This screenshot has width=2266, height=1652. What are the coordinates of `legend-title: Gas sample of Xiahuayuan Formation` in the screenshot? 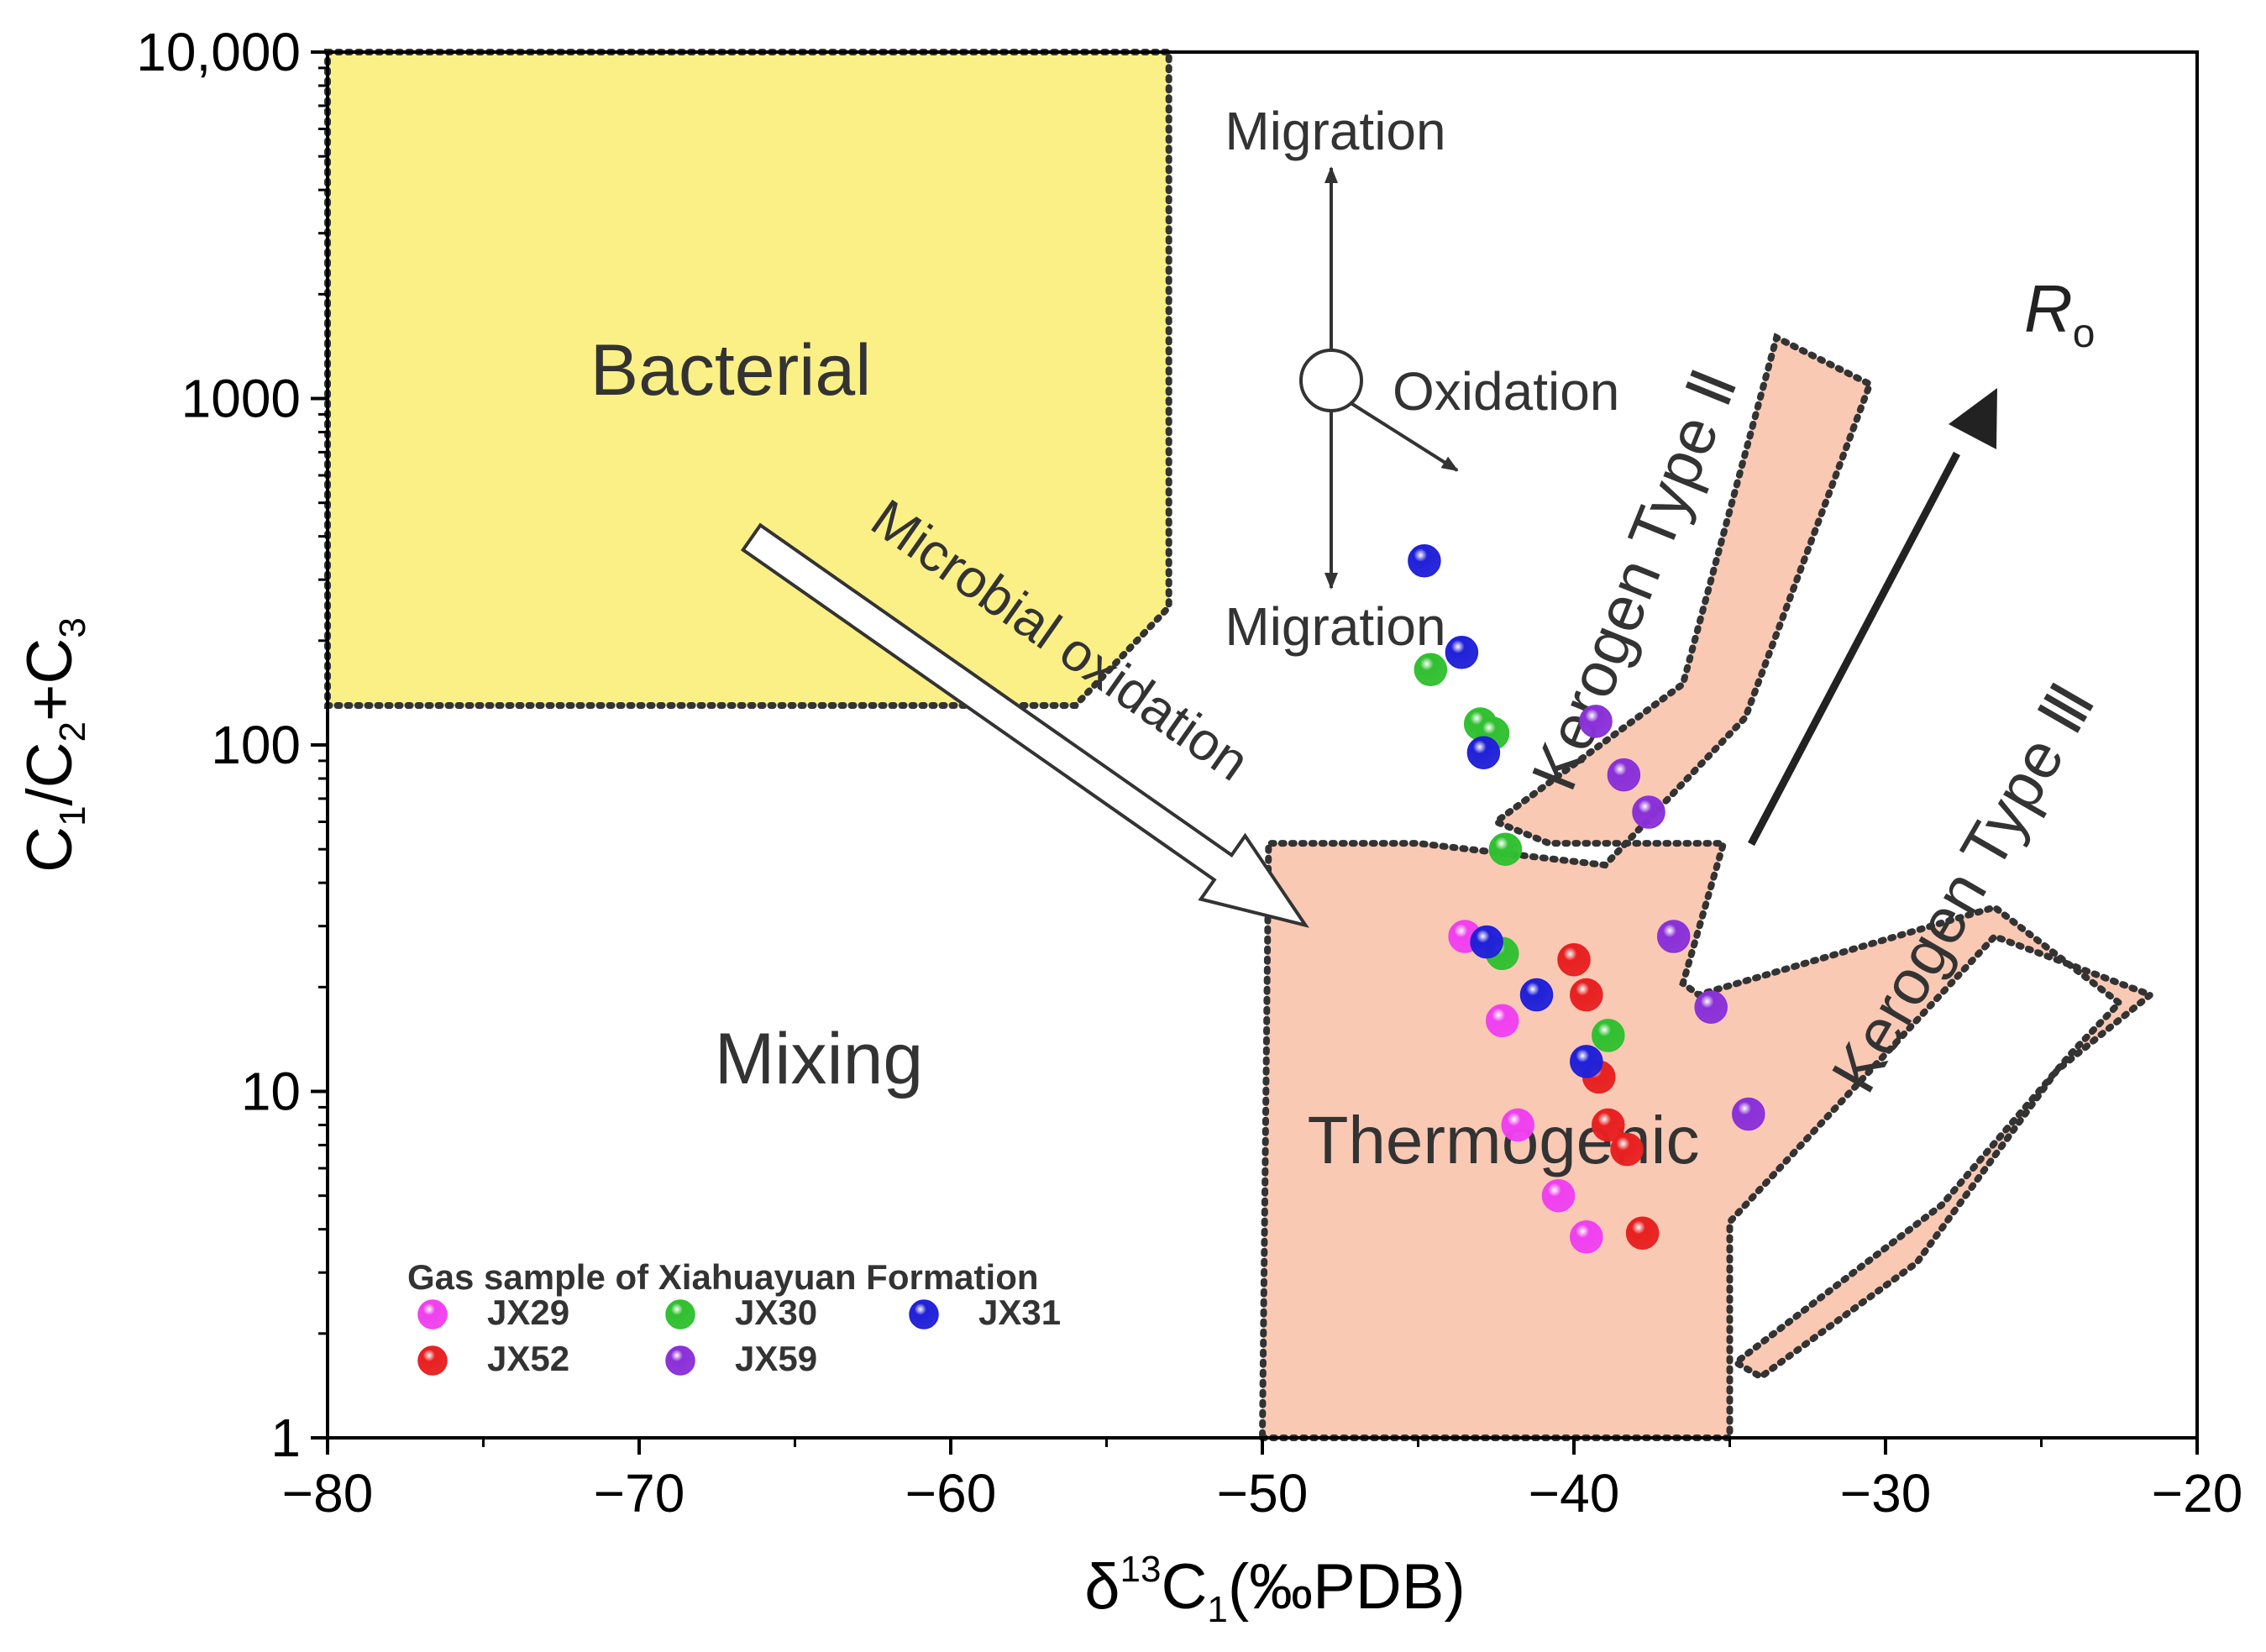 It's located at (723, 1277).